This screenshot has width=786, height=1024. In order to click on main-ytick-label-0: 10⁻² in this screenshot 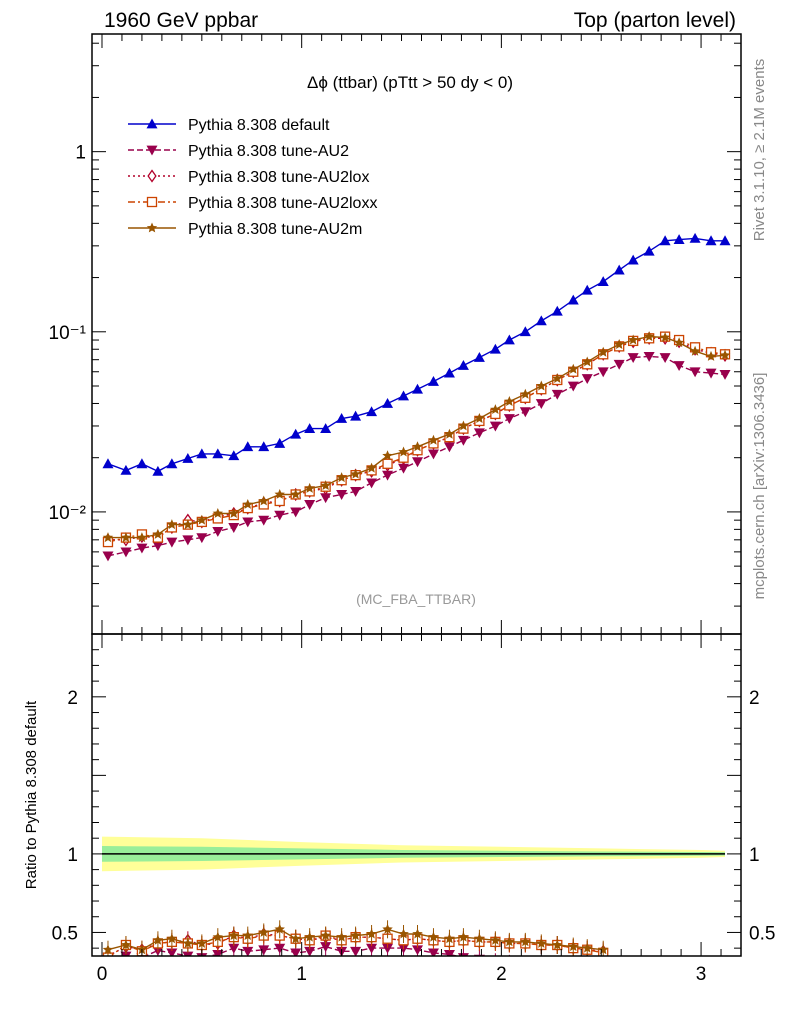, I will do `click(68, 513)`.